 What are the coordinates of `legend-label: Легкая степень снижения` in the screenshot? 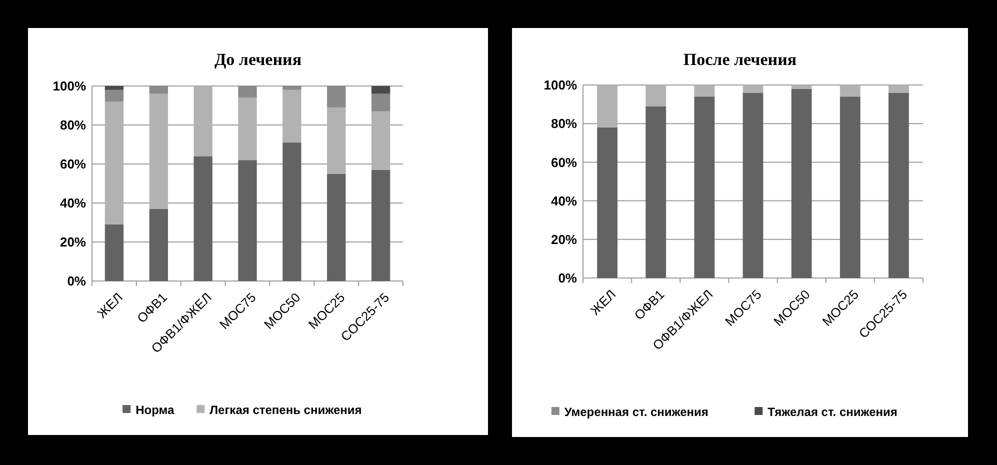 It's located at (286, 410).